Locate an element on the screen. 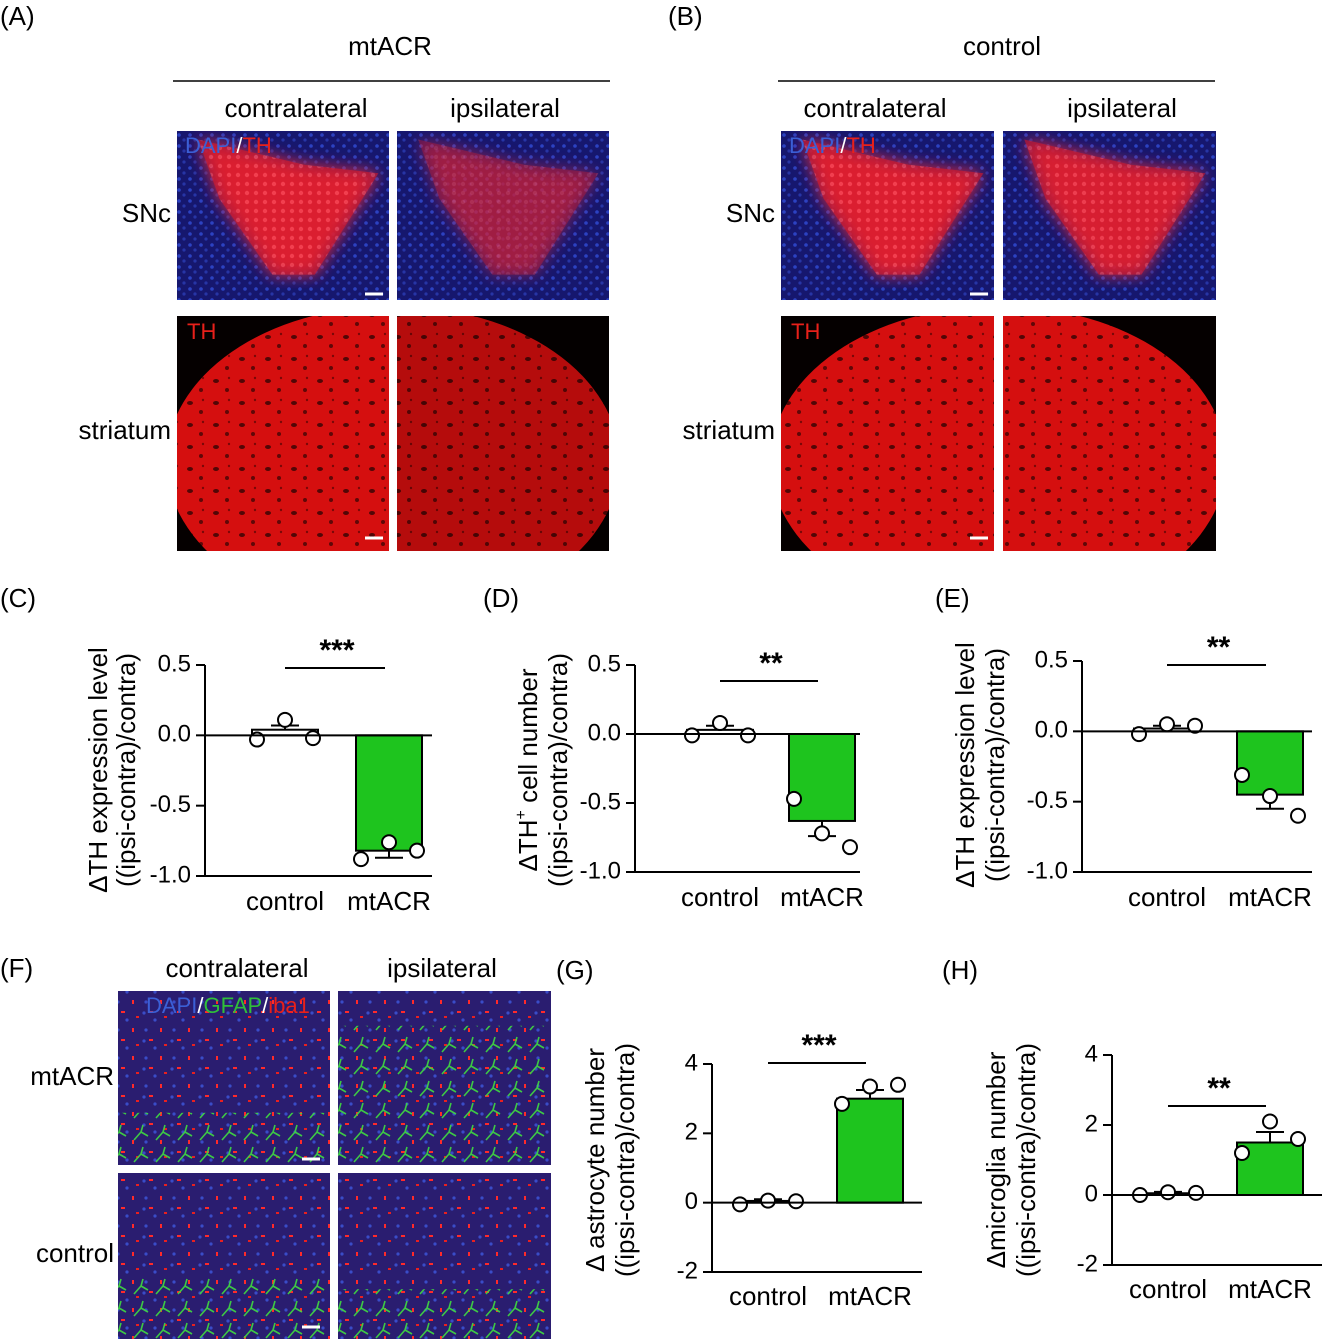  label: SNc is located at coordinates (750, 213).